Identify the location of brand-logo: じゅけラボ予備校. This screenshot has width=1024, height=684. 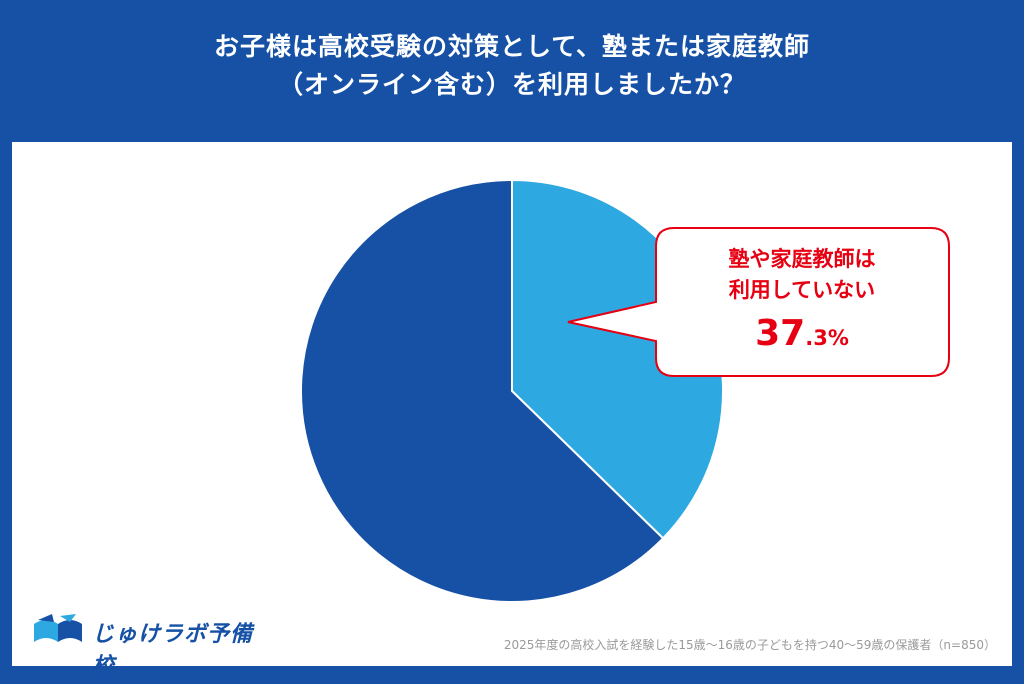
(150, 645).